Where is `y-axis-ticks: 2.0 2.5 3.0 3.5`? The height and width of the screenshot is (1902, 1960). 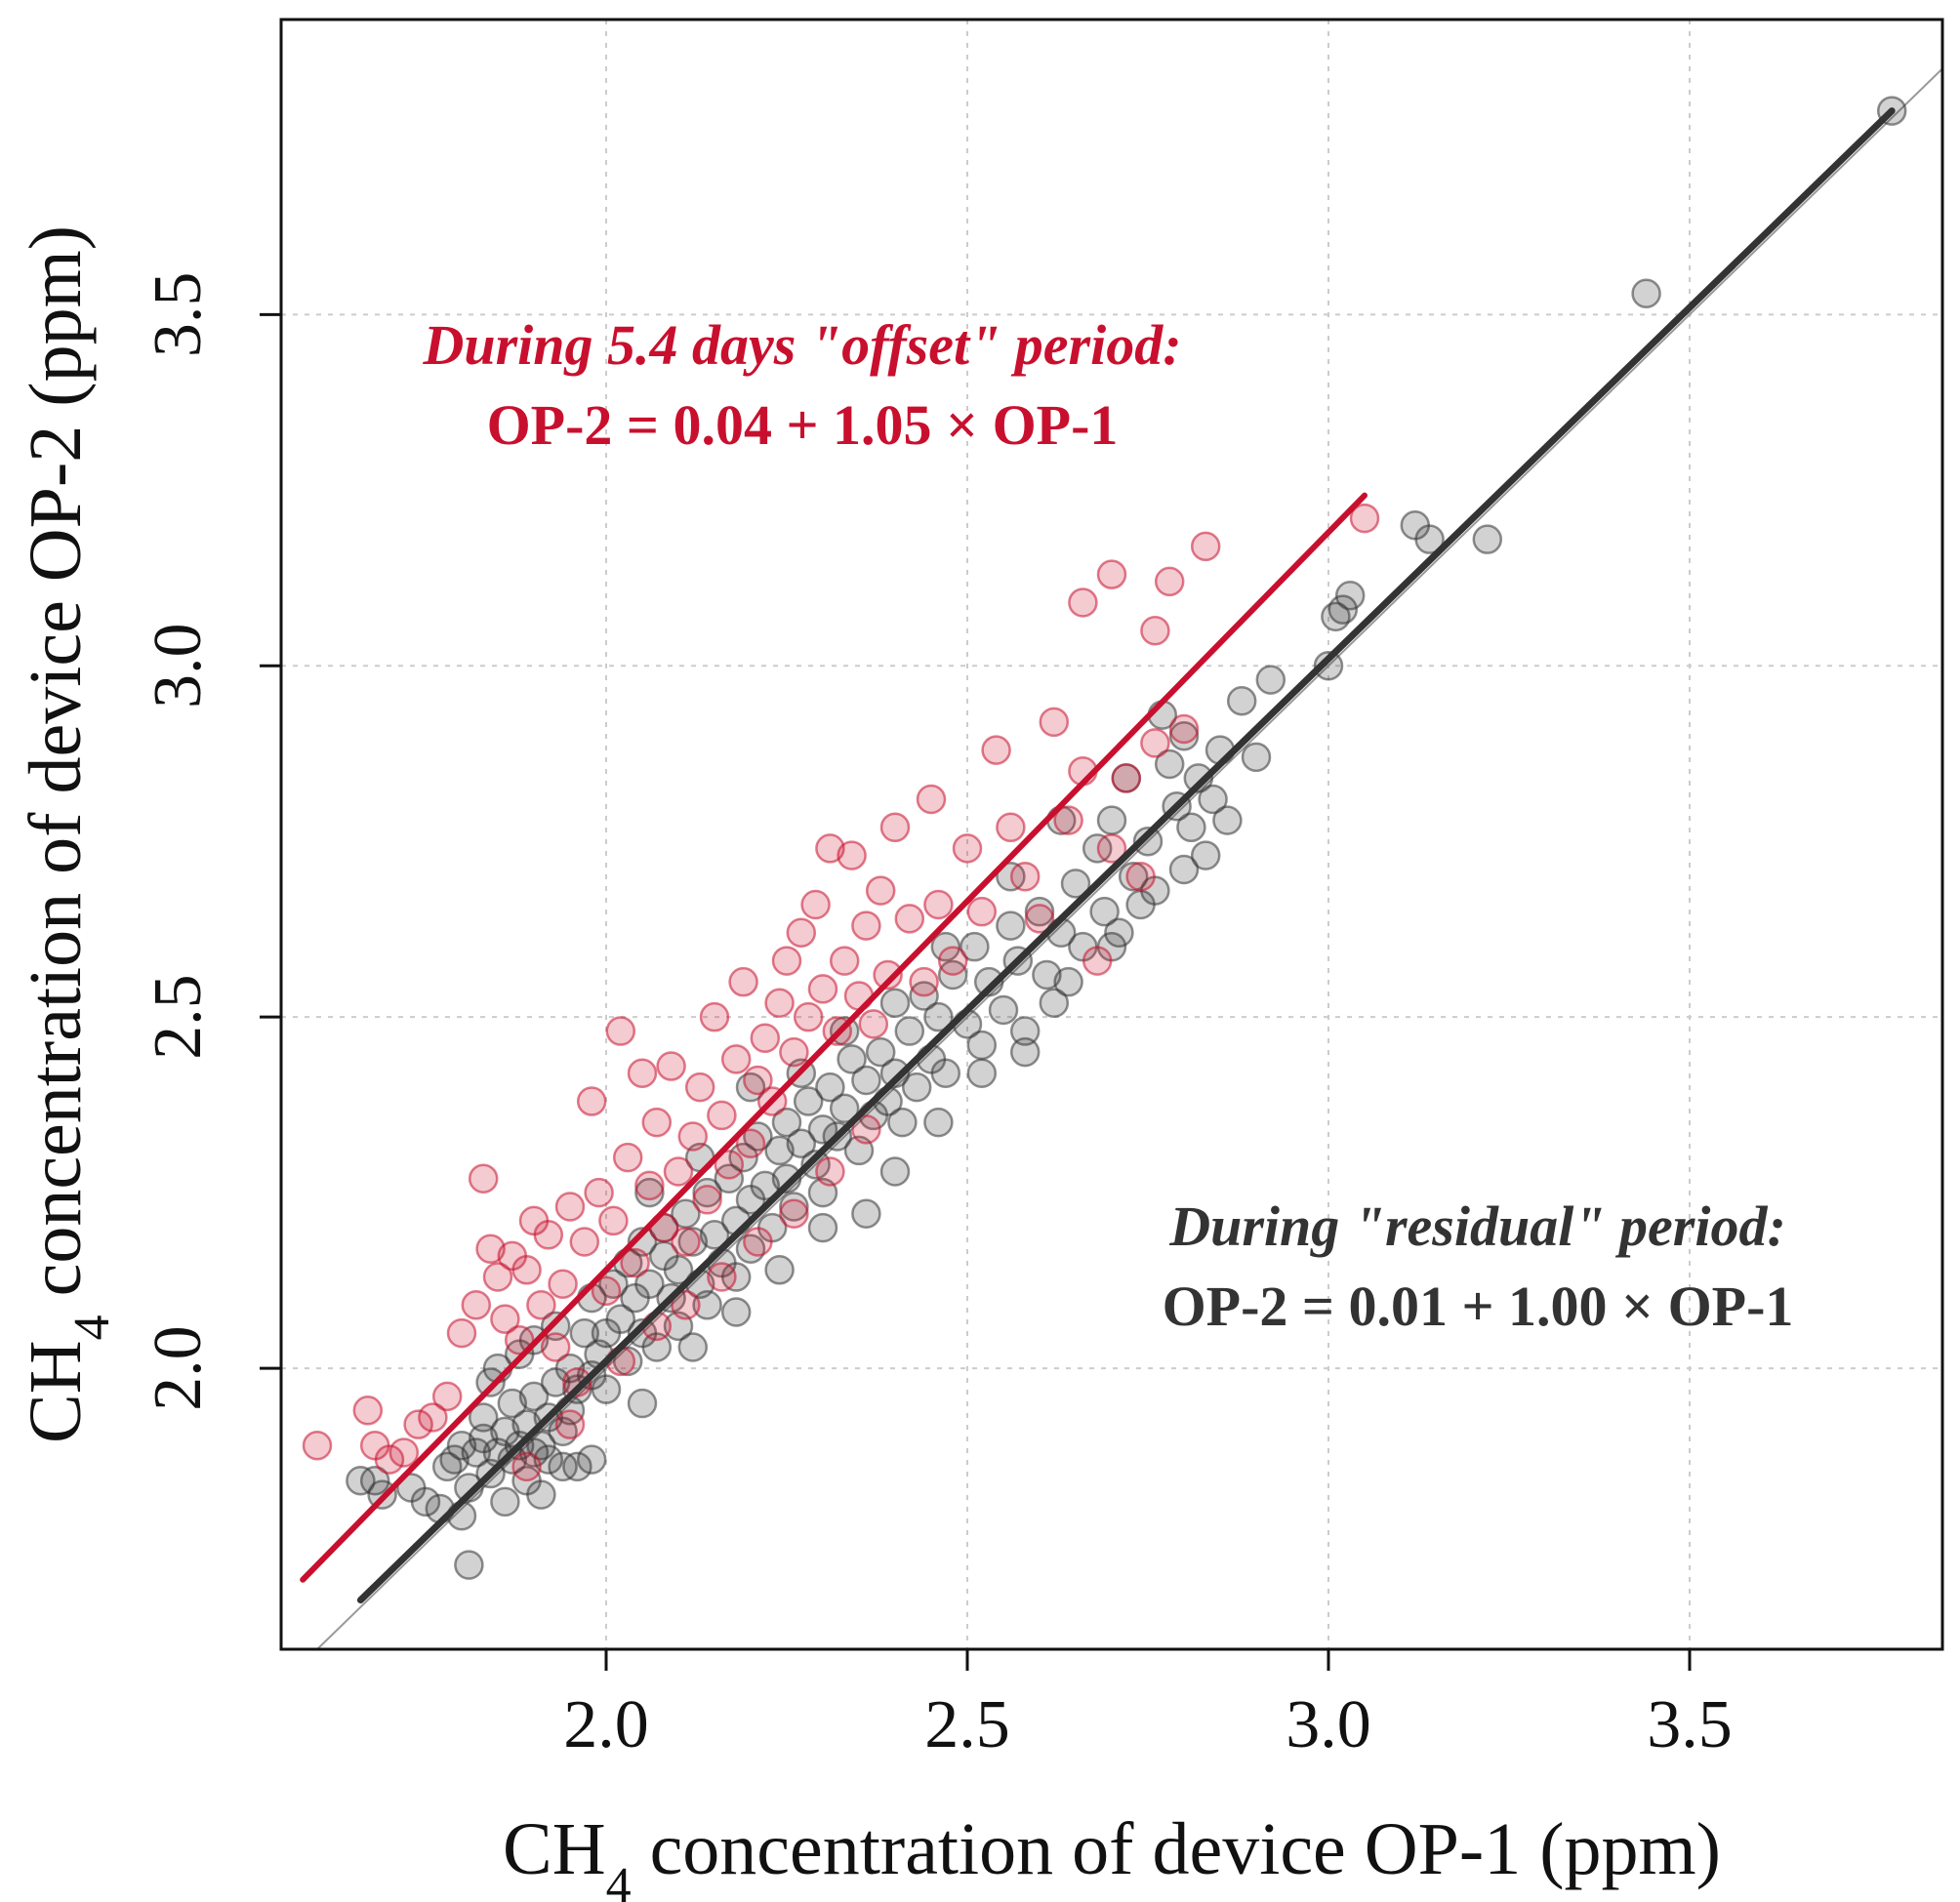
y-axis-ticks: 2.0 2.5 3.0 3.5 is located at coordinates (211, 841).